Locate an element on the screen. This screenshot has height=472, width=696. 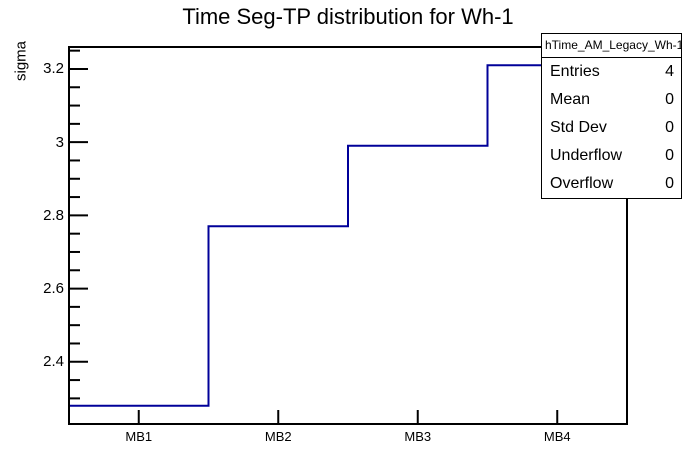
stat-label: Mean is located at coordinates (570, 99).